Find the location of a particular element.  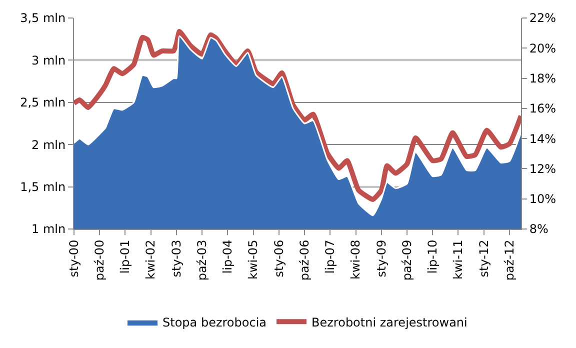

x-tick-label: paź-03 is located at coordinates (201, 260).